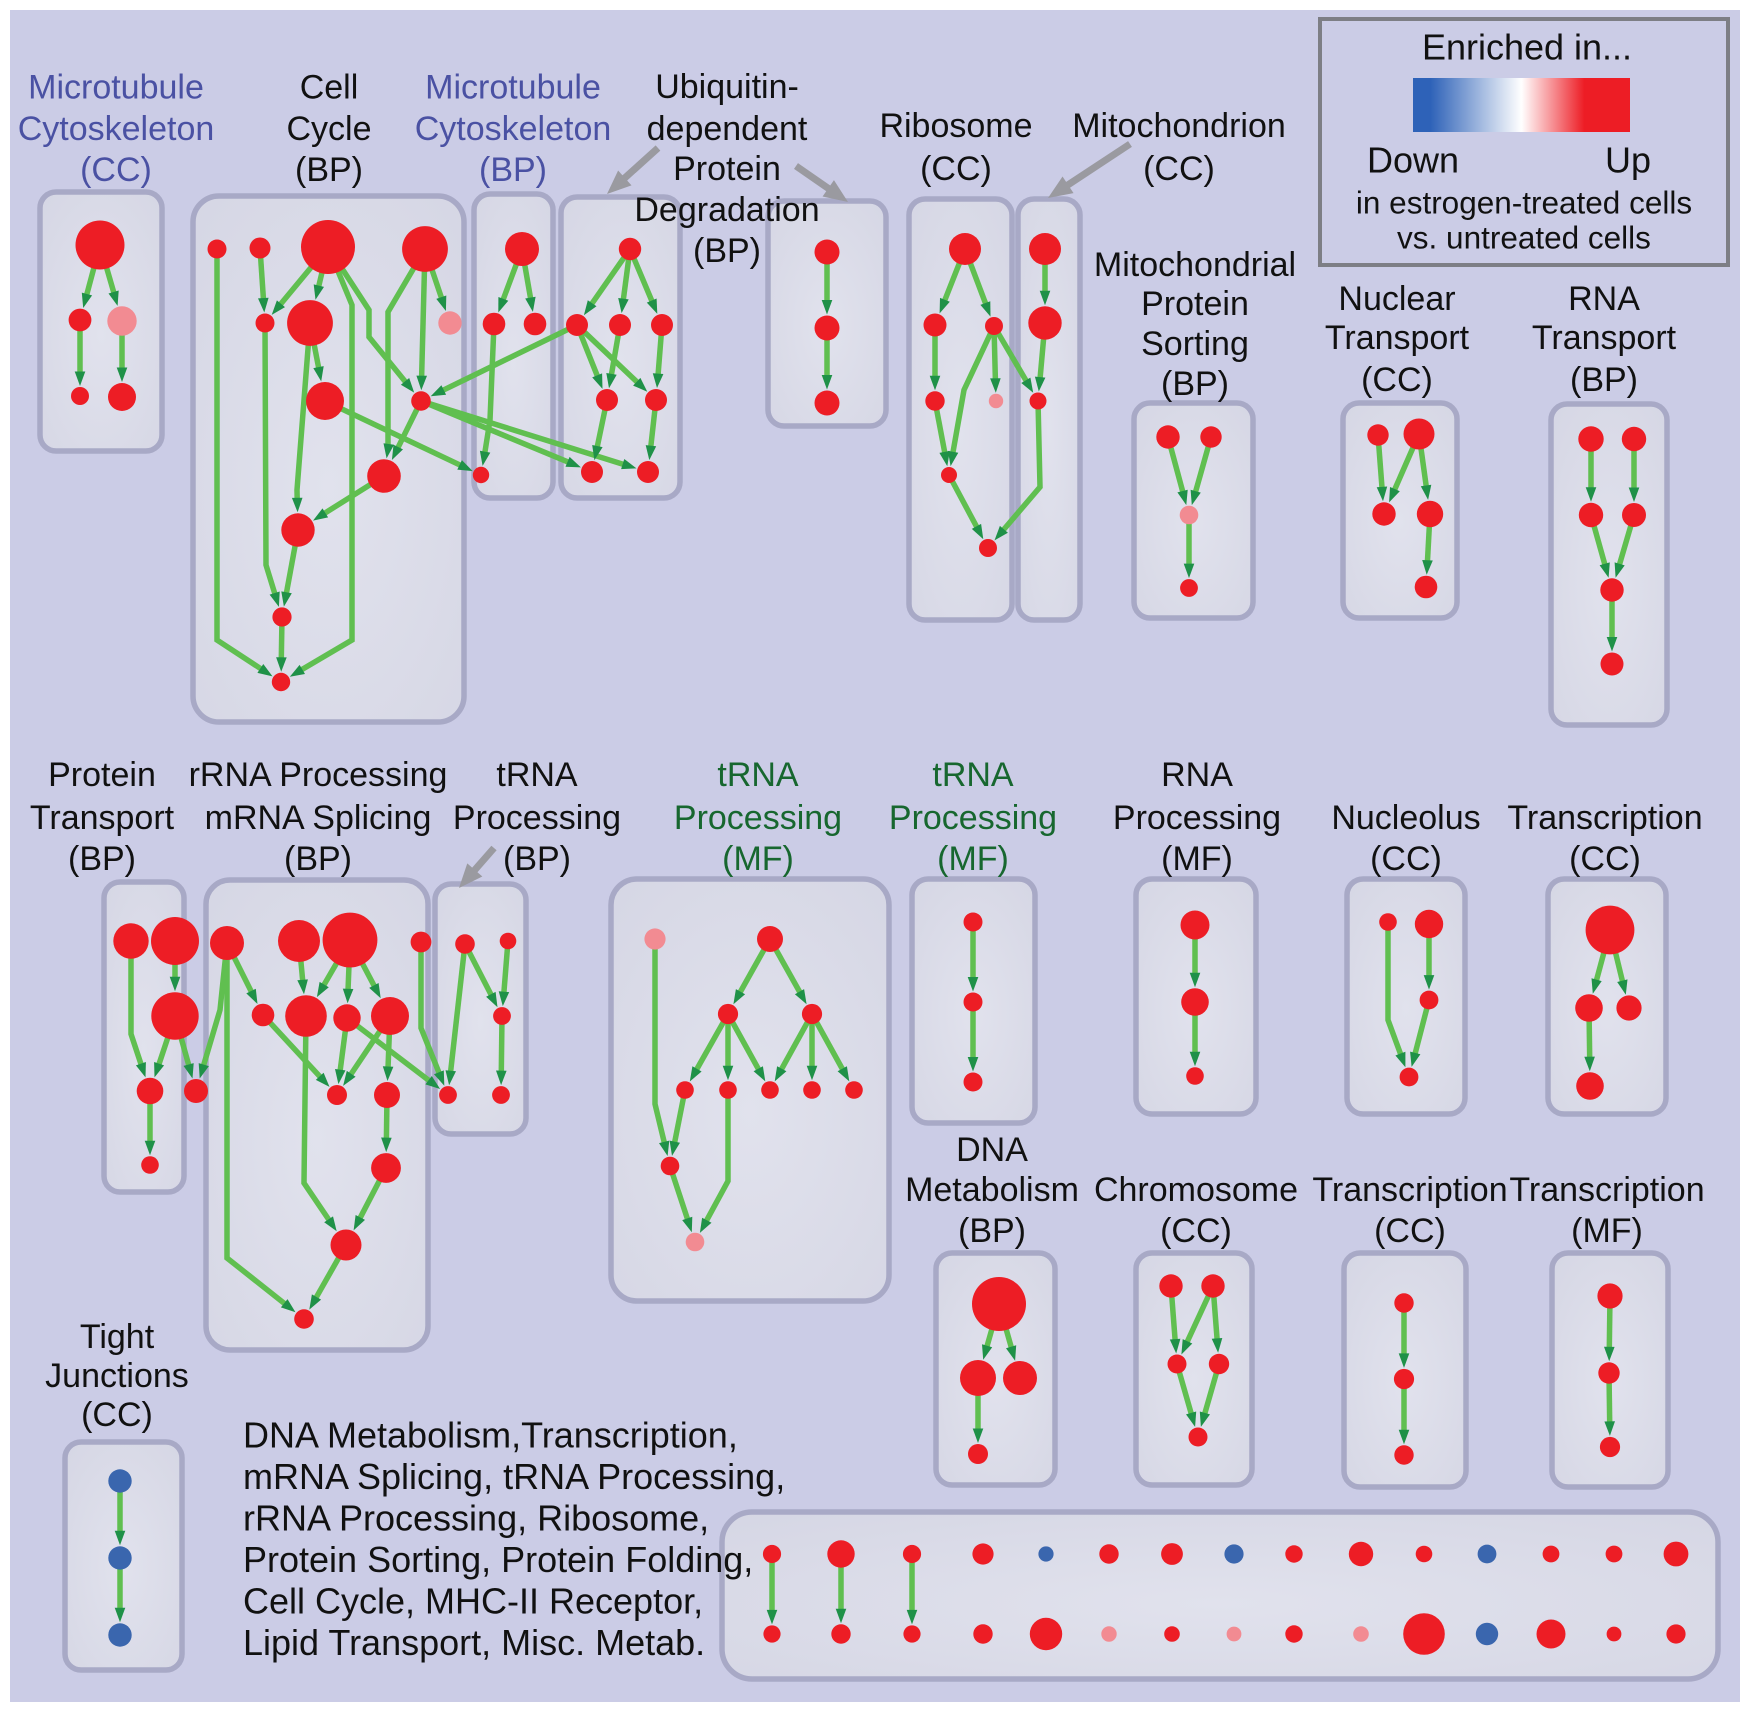  What do you see at coordinates (117, 1376) in the screenshot?
I see `svg-text: Junctions` at bounding box center [117, 1376].